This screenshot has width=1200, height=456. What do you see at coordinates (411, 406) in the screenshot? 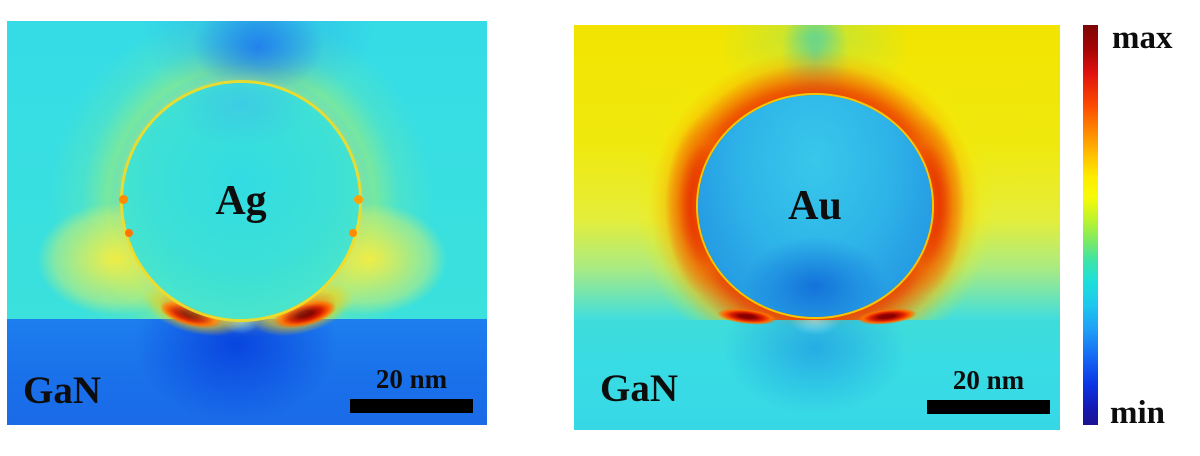
I see `scale-bar-rect-ag` at bounding box center [411, 406].